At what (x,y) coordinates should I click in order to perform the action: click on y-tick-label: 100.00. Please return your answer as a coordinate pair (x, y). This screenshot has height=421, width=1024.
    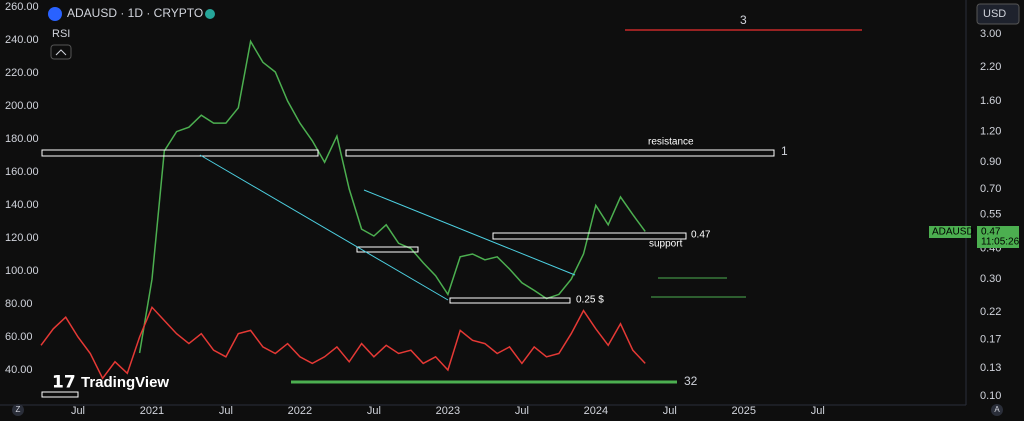
    Looking at the image, I should click on (22, 271).